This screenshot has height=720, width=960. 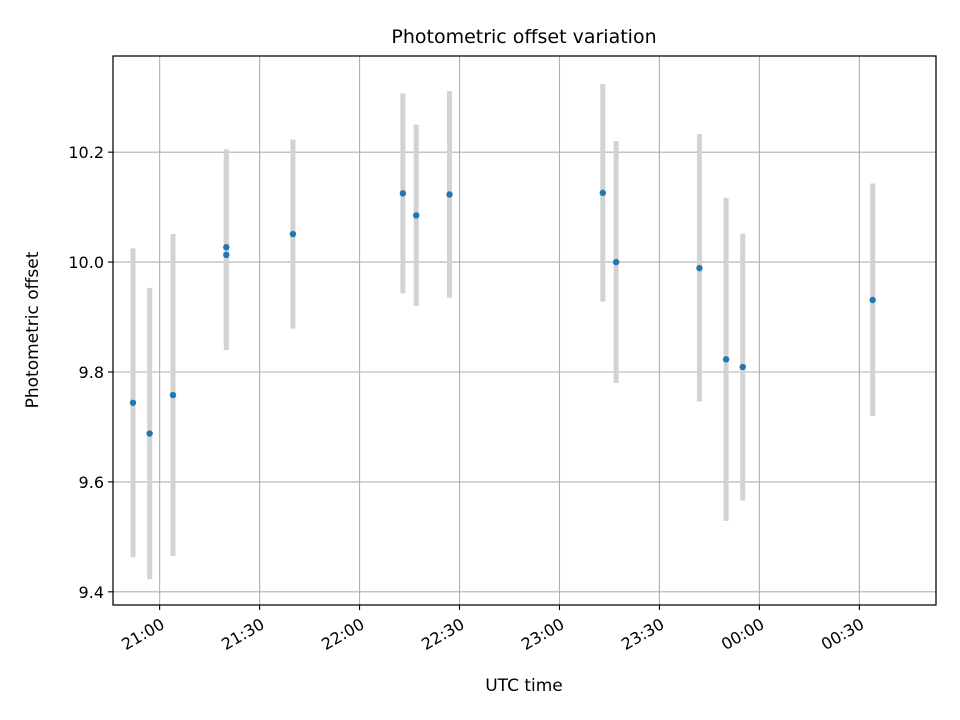 What do you see at coordinates (342, 634) in the screenshot?
I see `x-tick-label: 22:00` at bounding box center [342, 634].